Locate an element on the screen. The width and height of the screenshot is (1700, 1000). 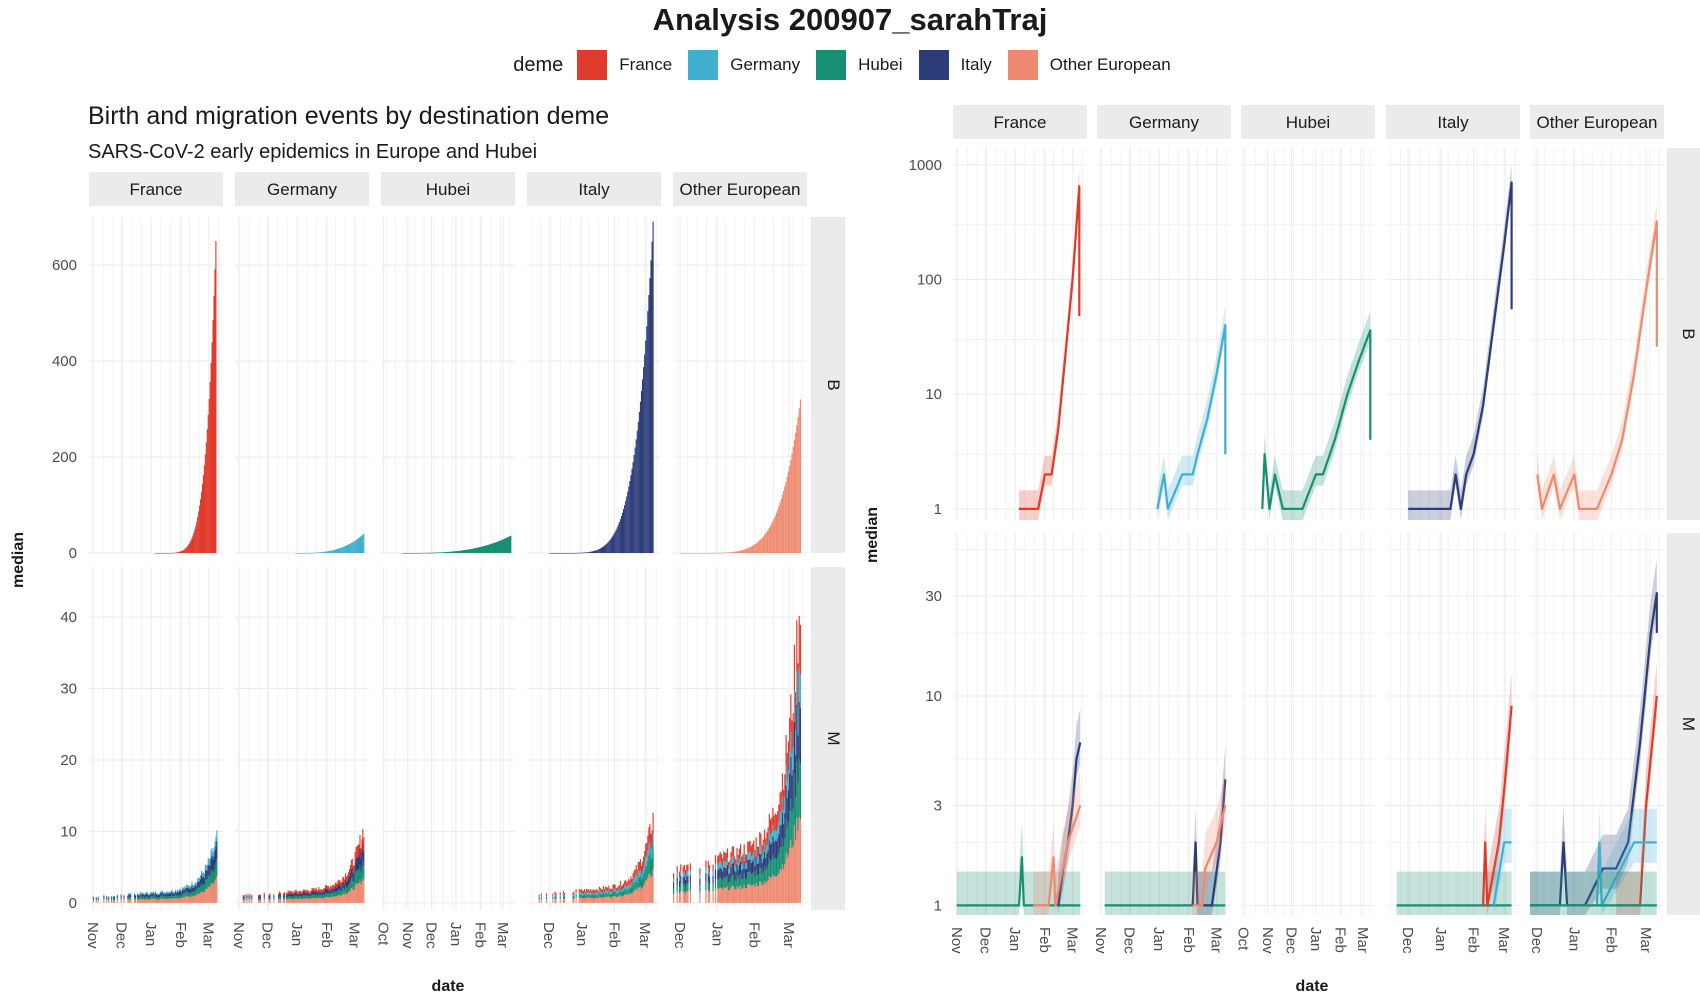
right-panel-m-germany is located at coordinates (1164, 724).